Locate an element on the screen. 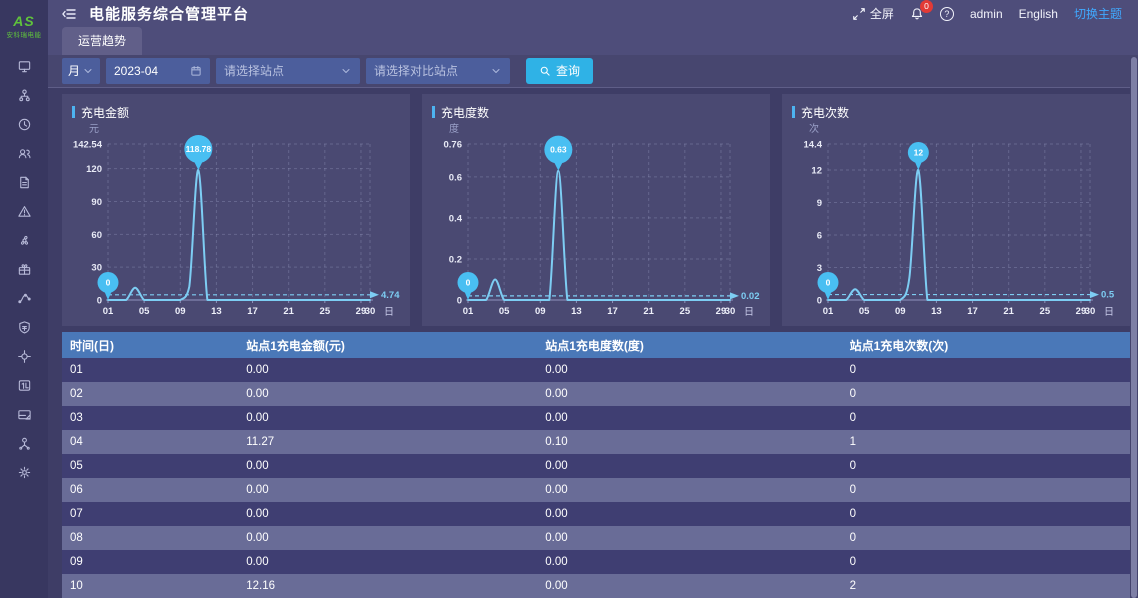  theme-switch-link: 切换主题 is located at coordinates (1097, 14).